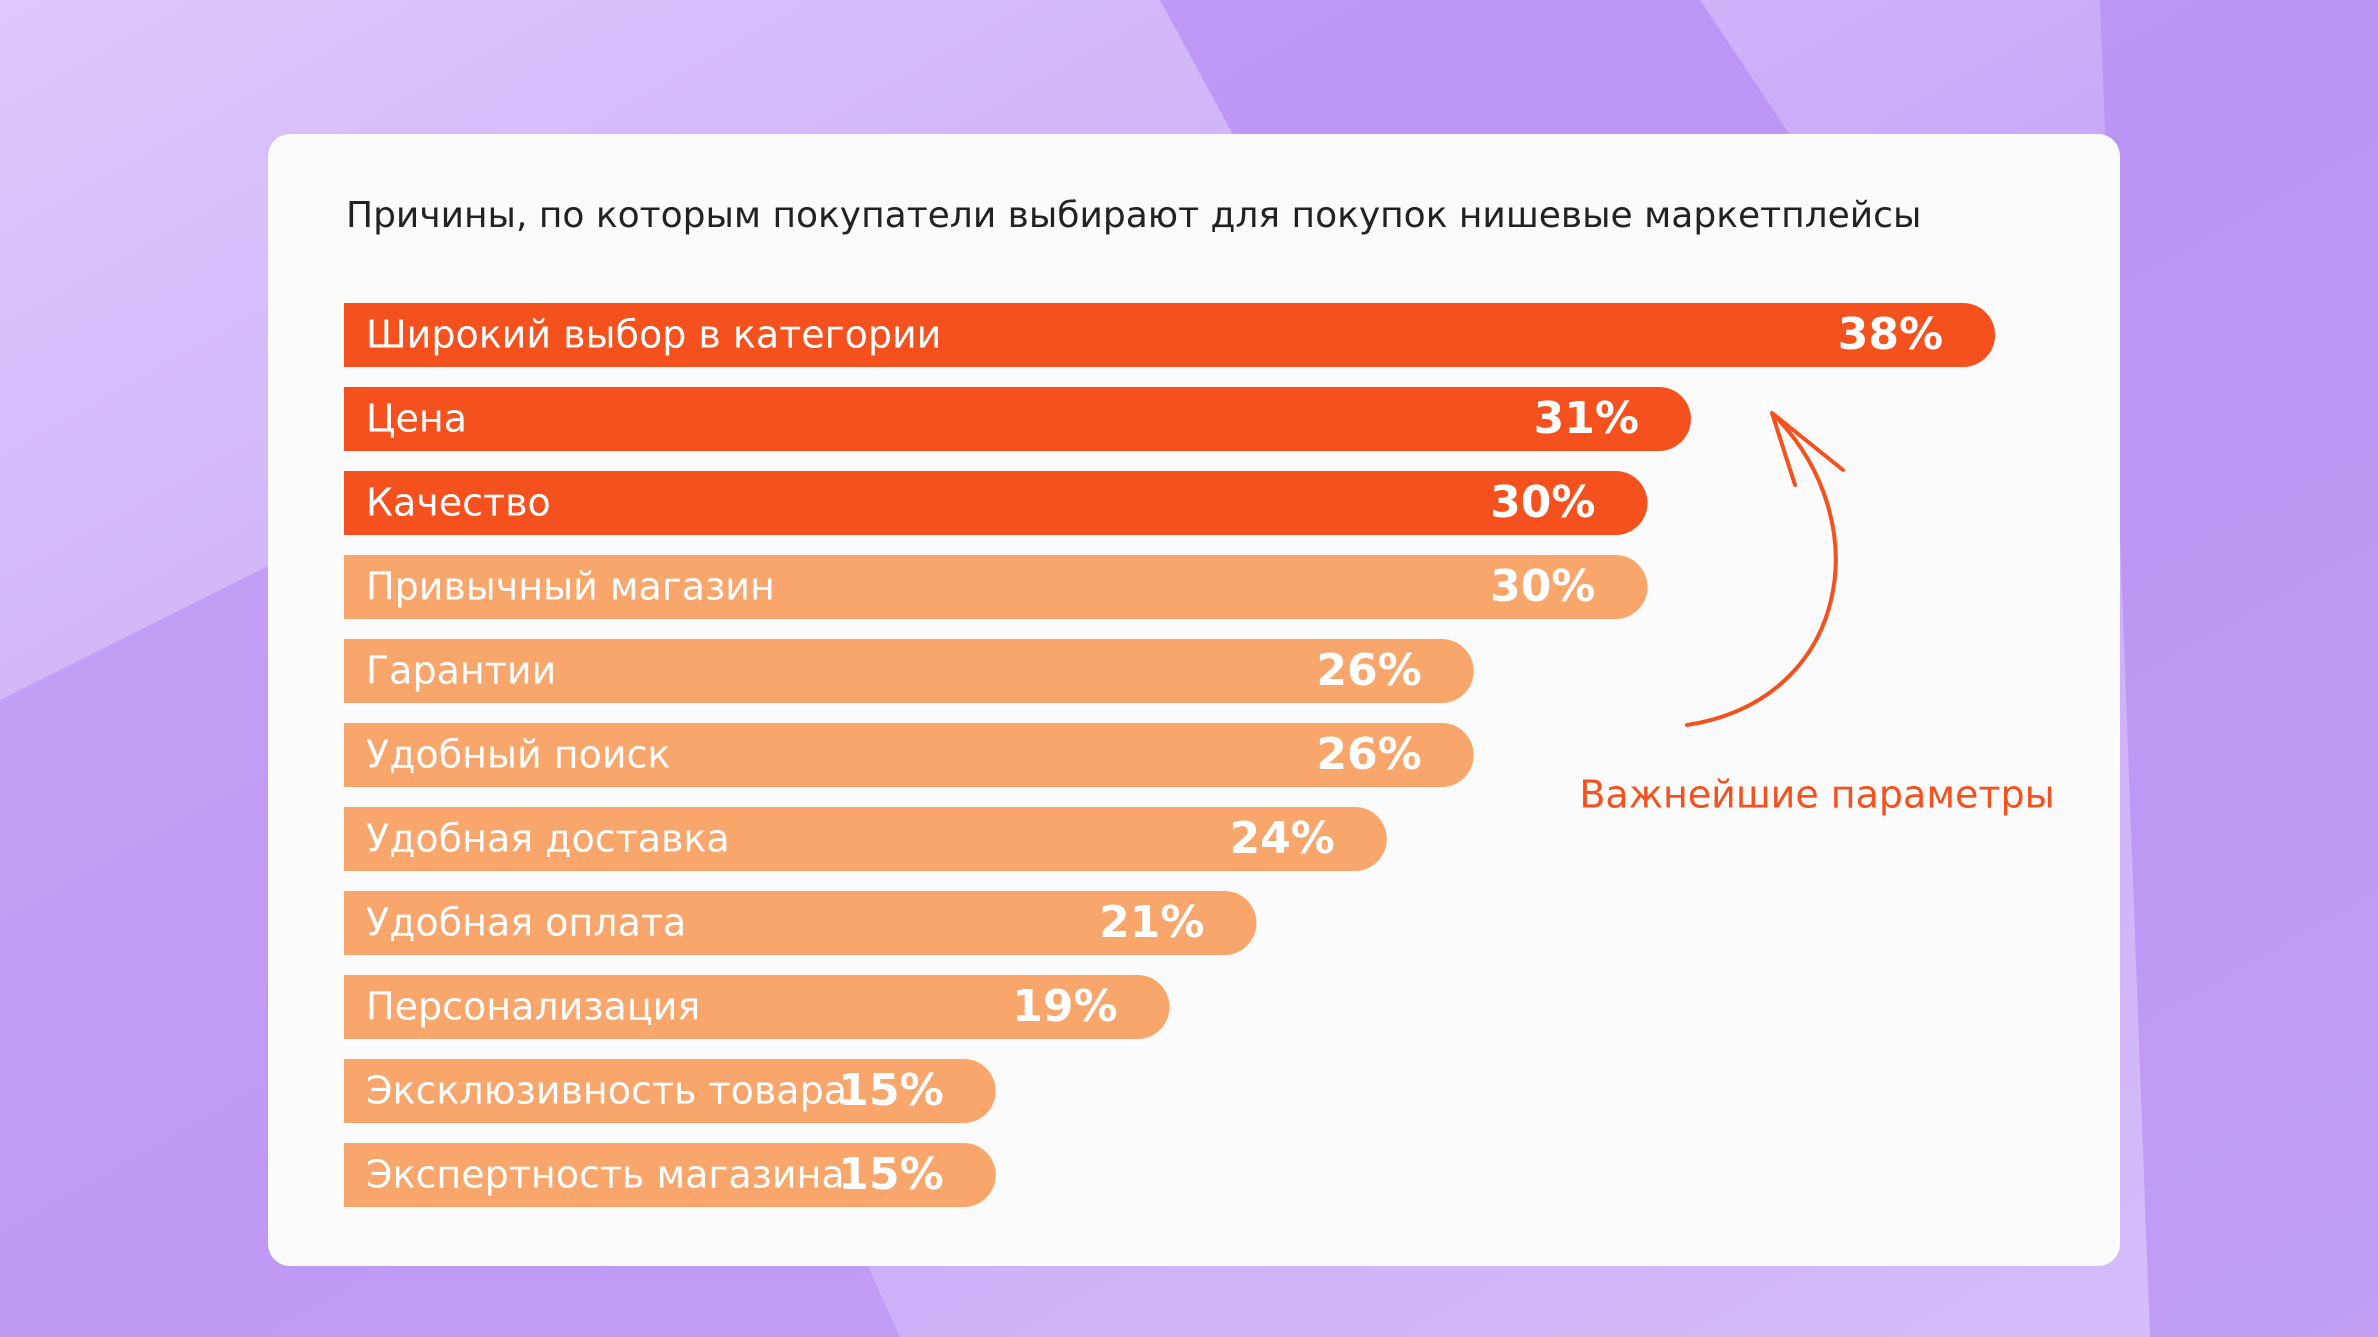 Image resolution: width=2378 pixels, height=1337 pixels. Describe the element at coordinates (1281, 838) in the screenshot. I see `value-label: 24%` at that location.